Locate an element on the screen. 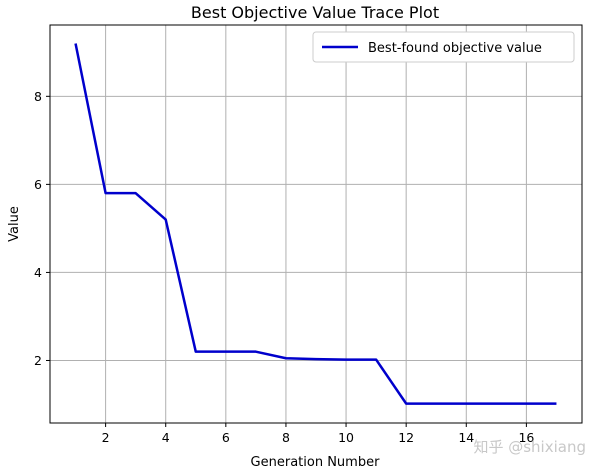 The image size is (600, 472). x-tick-label: 4 is located at coordinates (166, 437).